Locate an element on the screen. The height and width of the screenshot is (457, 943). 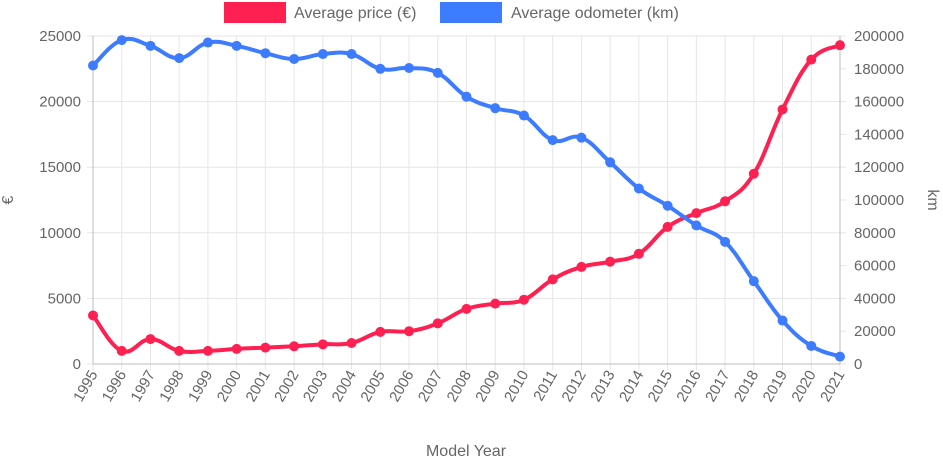
legend-item-price: Average price (€) is located at coordinates (320, 12).